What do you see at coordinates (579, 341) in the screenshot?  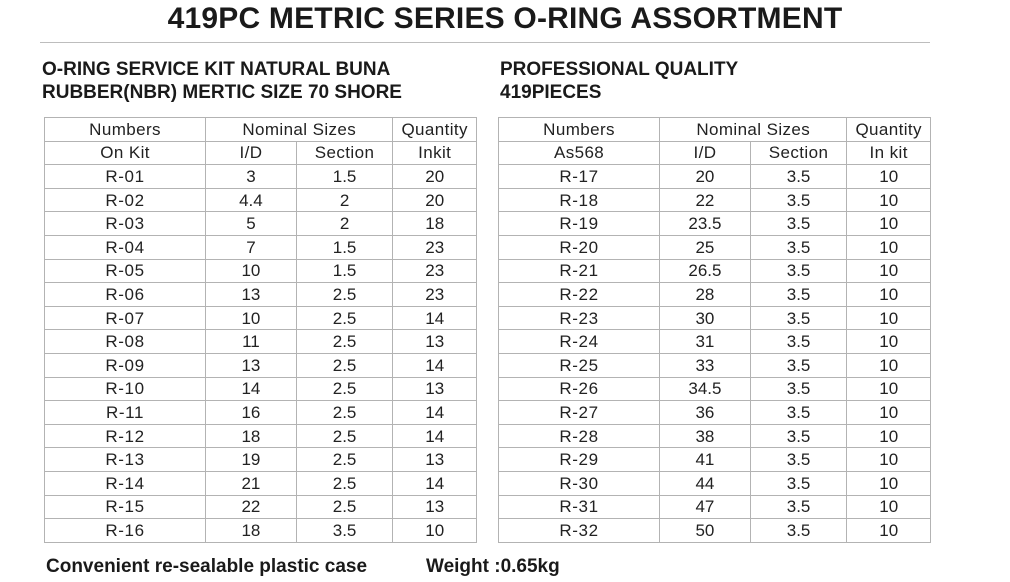 I see `cell-part-number: R-24` at bounding box center [579, 341].